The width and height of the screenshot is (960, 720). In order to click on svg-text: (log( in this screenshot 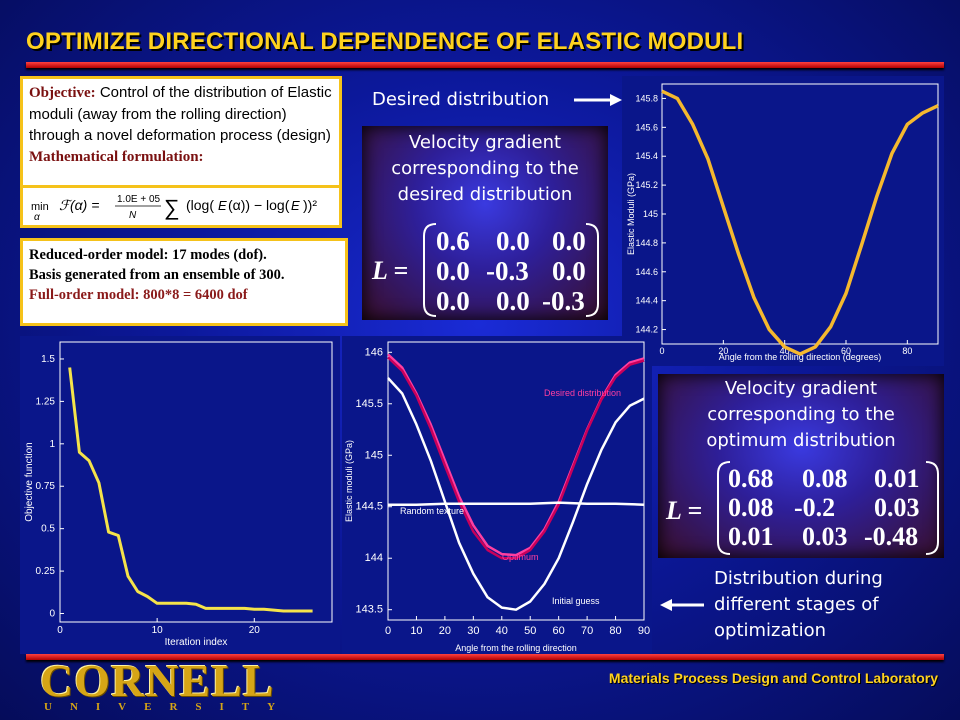, I will do `click(200, 205)`.